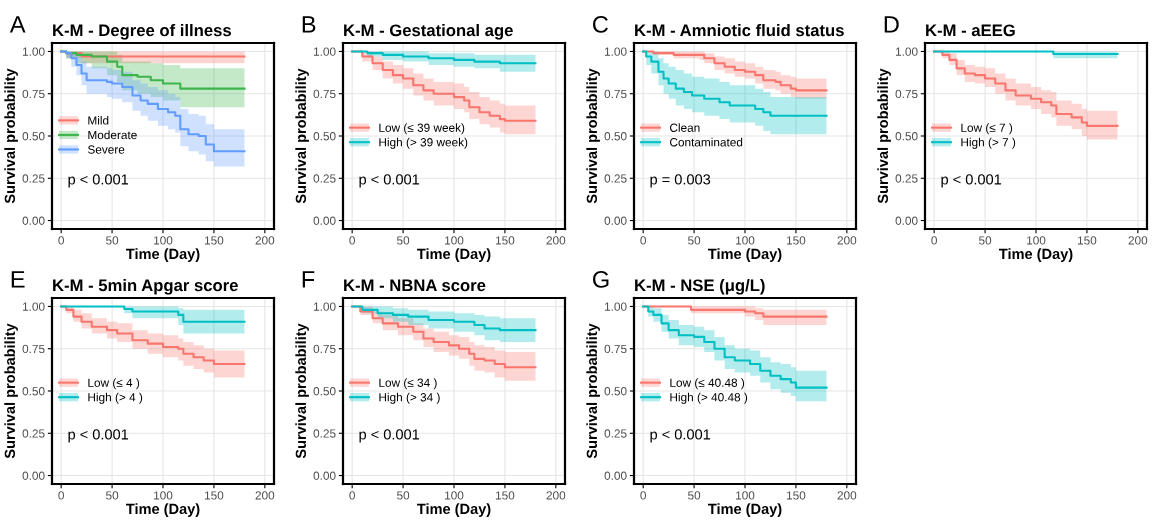 The image size is (1156, 521). I want to click on legend-label: Low (≤ 39 week), so click(422, 129).